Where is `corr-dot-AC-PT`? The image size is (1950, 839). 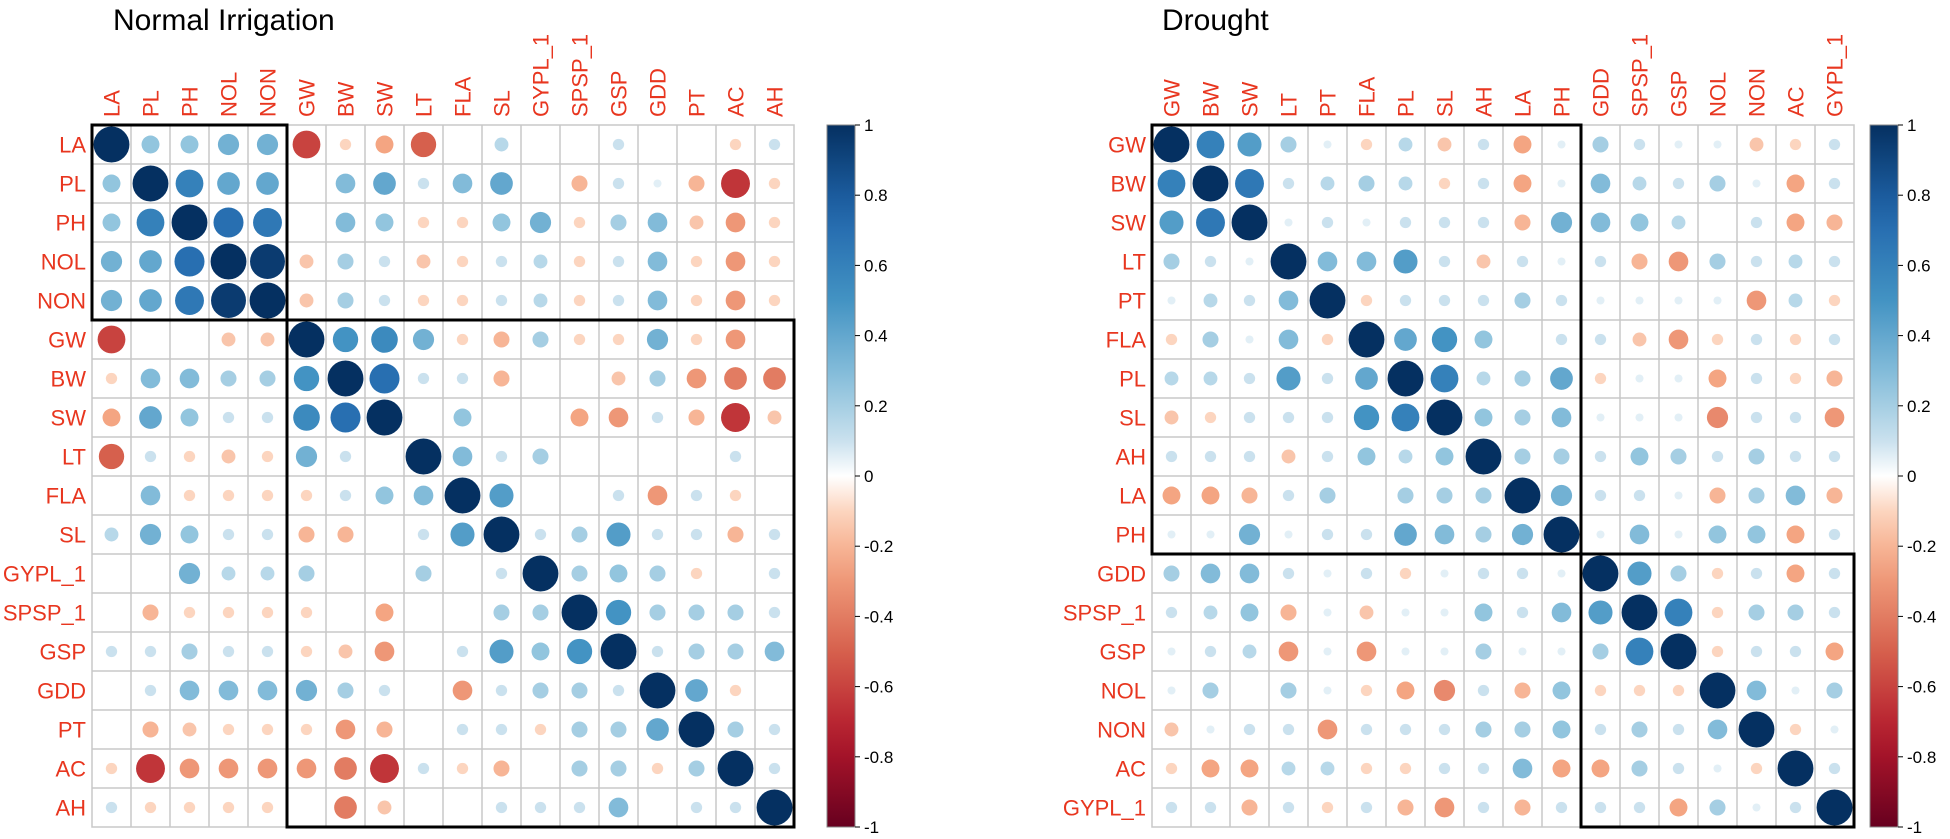 corr-dot-AC-PT is located at coordinates (696, 768).